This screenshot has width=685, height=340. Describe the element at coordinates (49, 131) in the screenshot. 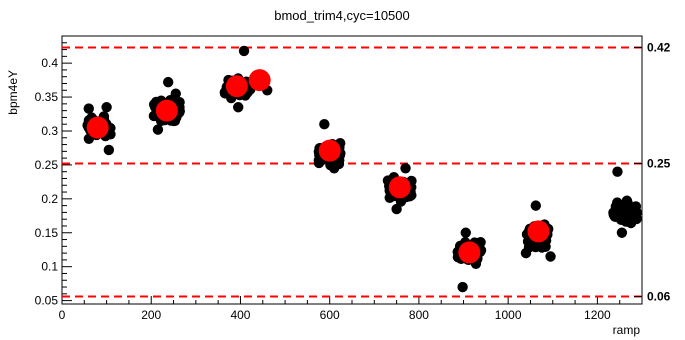

I see `y-tick-label: 0.3` at that location.